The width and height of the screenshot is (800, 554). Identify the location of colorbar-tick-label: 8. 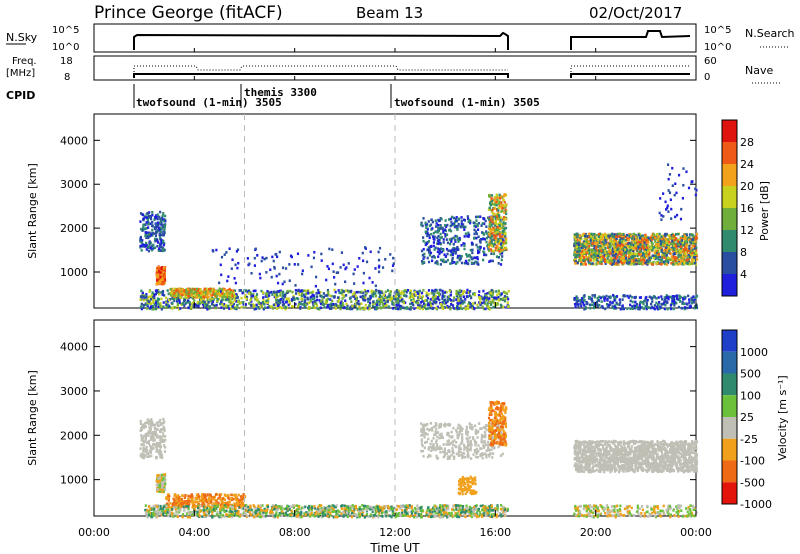
(743, 252).